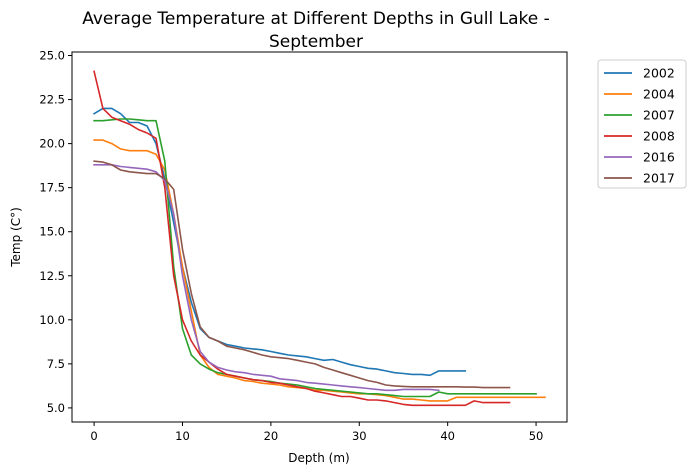  Describe the element at coordinates (52, 100) in the screenshot. I see `y-tick-label: 22.5` at that location.